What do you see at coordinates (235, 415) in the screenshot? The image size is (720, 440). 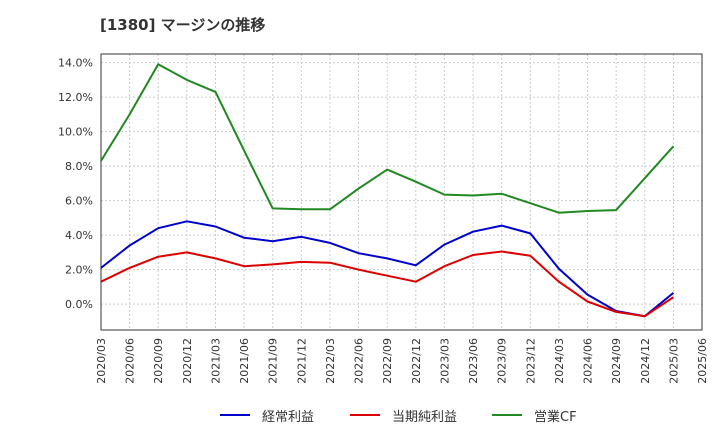 I see `legend-swatch-recurring-profit` at bounding box center [235, 415].